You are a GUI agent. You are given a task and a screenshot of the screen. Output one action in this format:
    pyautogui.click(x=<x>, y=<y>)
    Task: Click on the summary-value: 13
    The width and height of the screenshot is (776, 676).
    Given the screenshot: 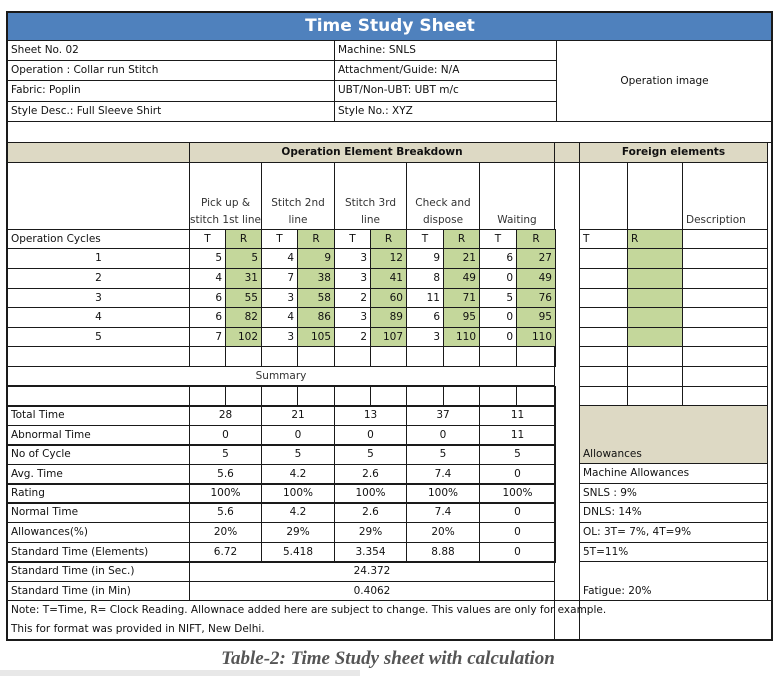 What is the action you would take?
    pyautogui.click(x=370, y=415)
    